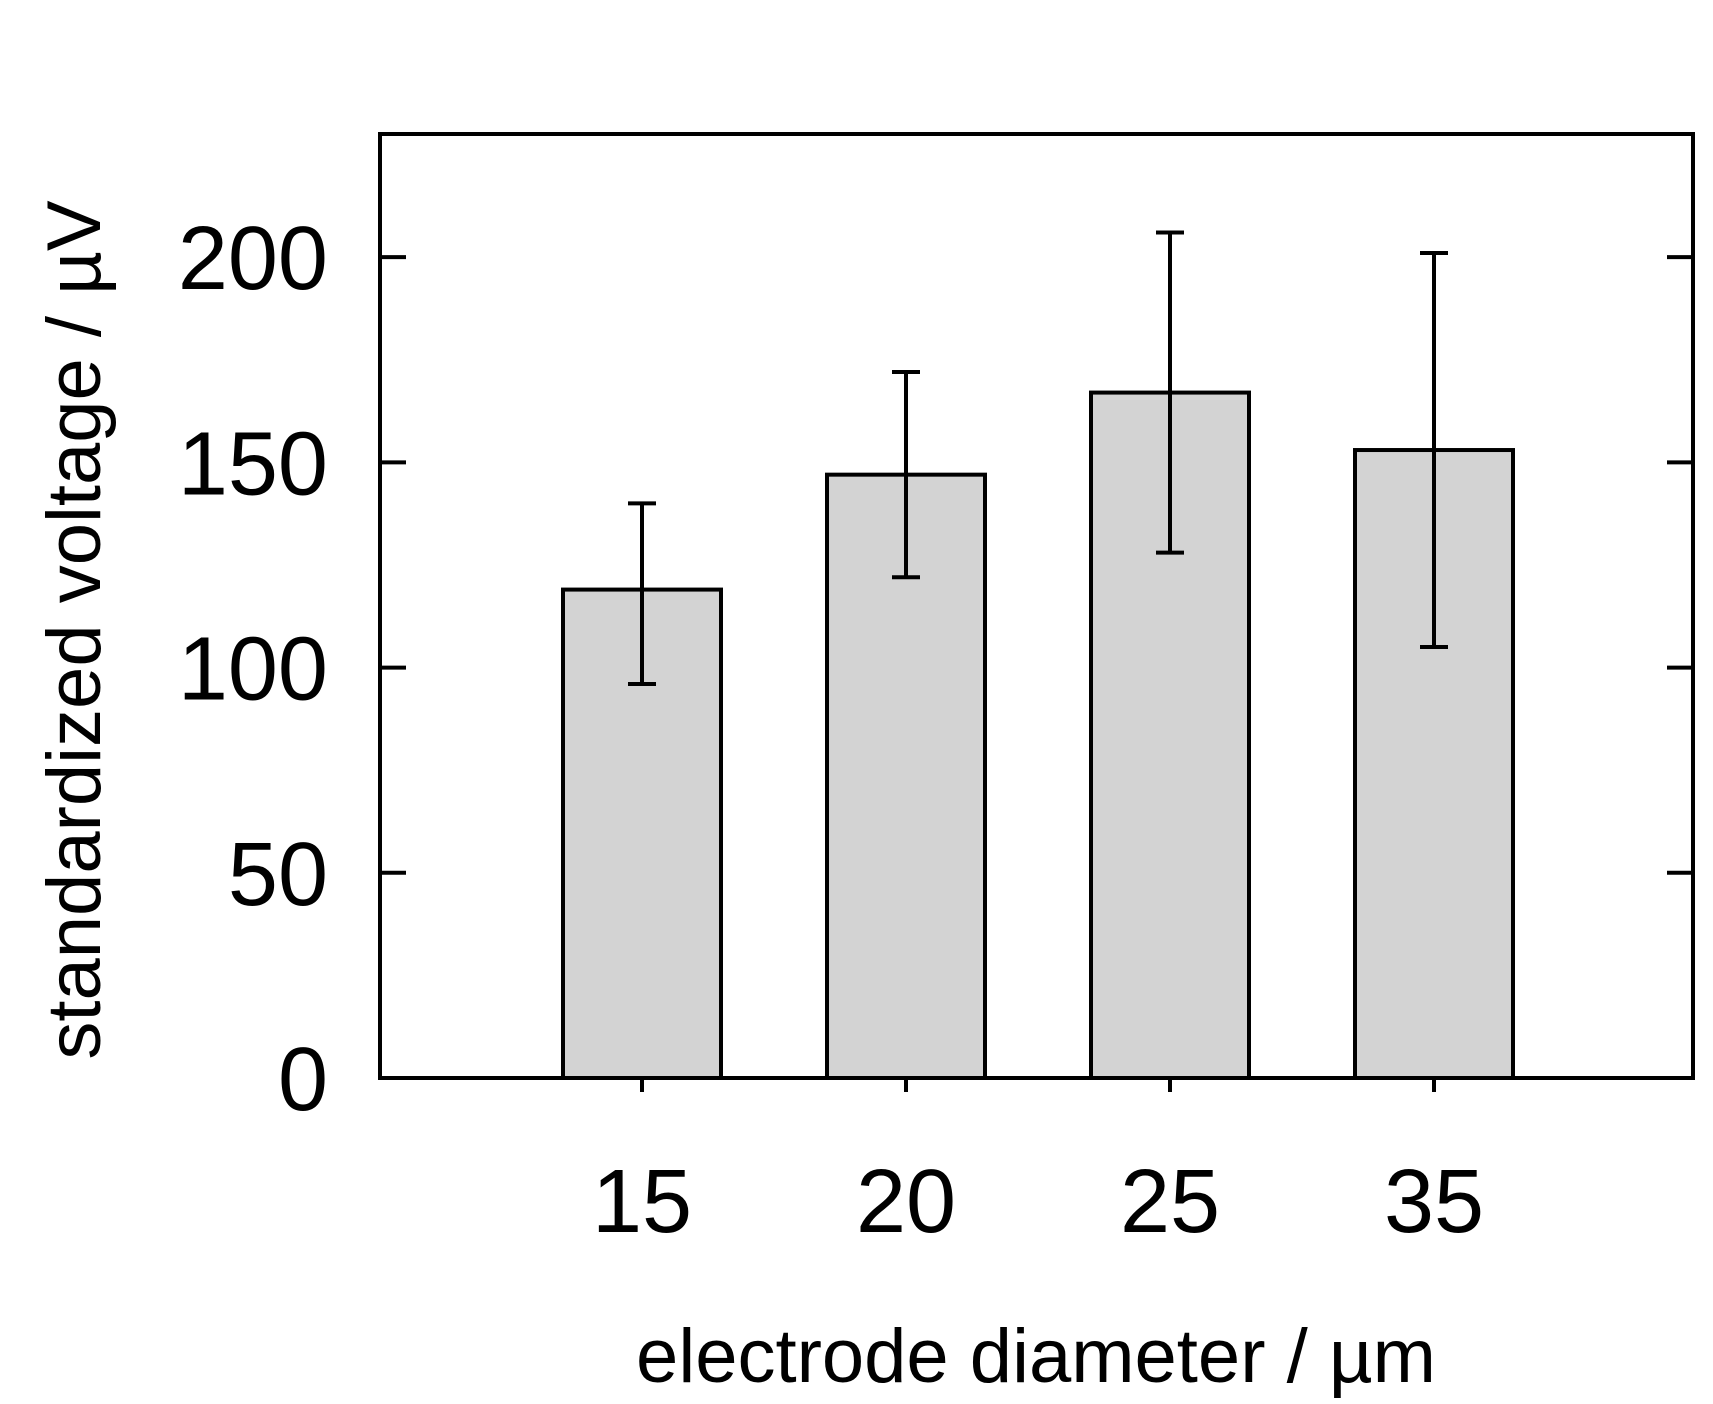 The width and height of the screenshot is (1713, 1404). What do you see at coordinates (1036, 1356) in the screenshot?
I see `x-axis-label: electrode diameter / µm` at bounding box center [1036, 1356].